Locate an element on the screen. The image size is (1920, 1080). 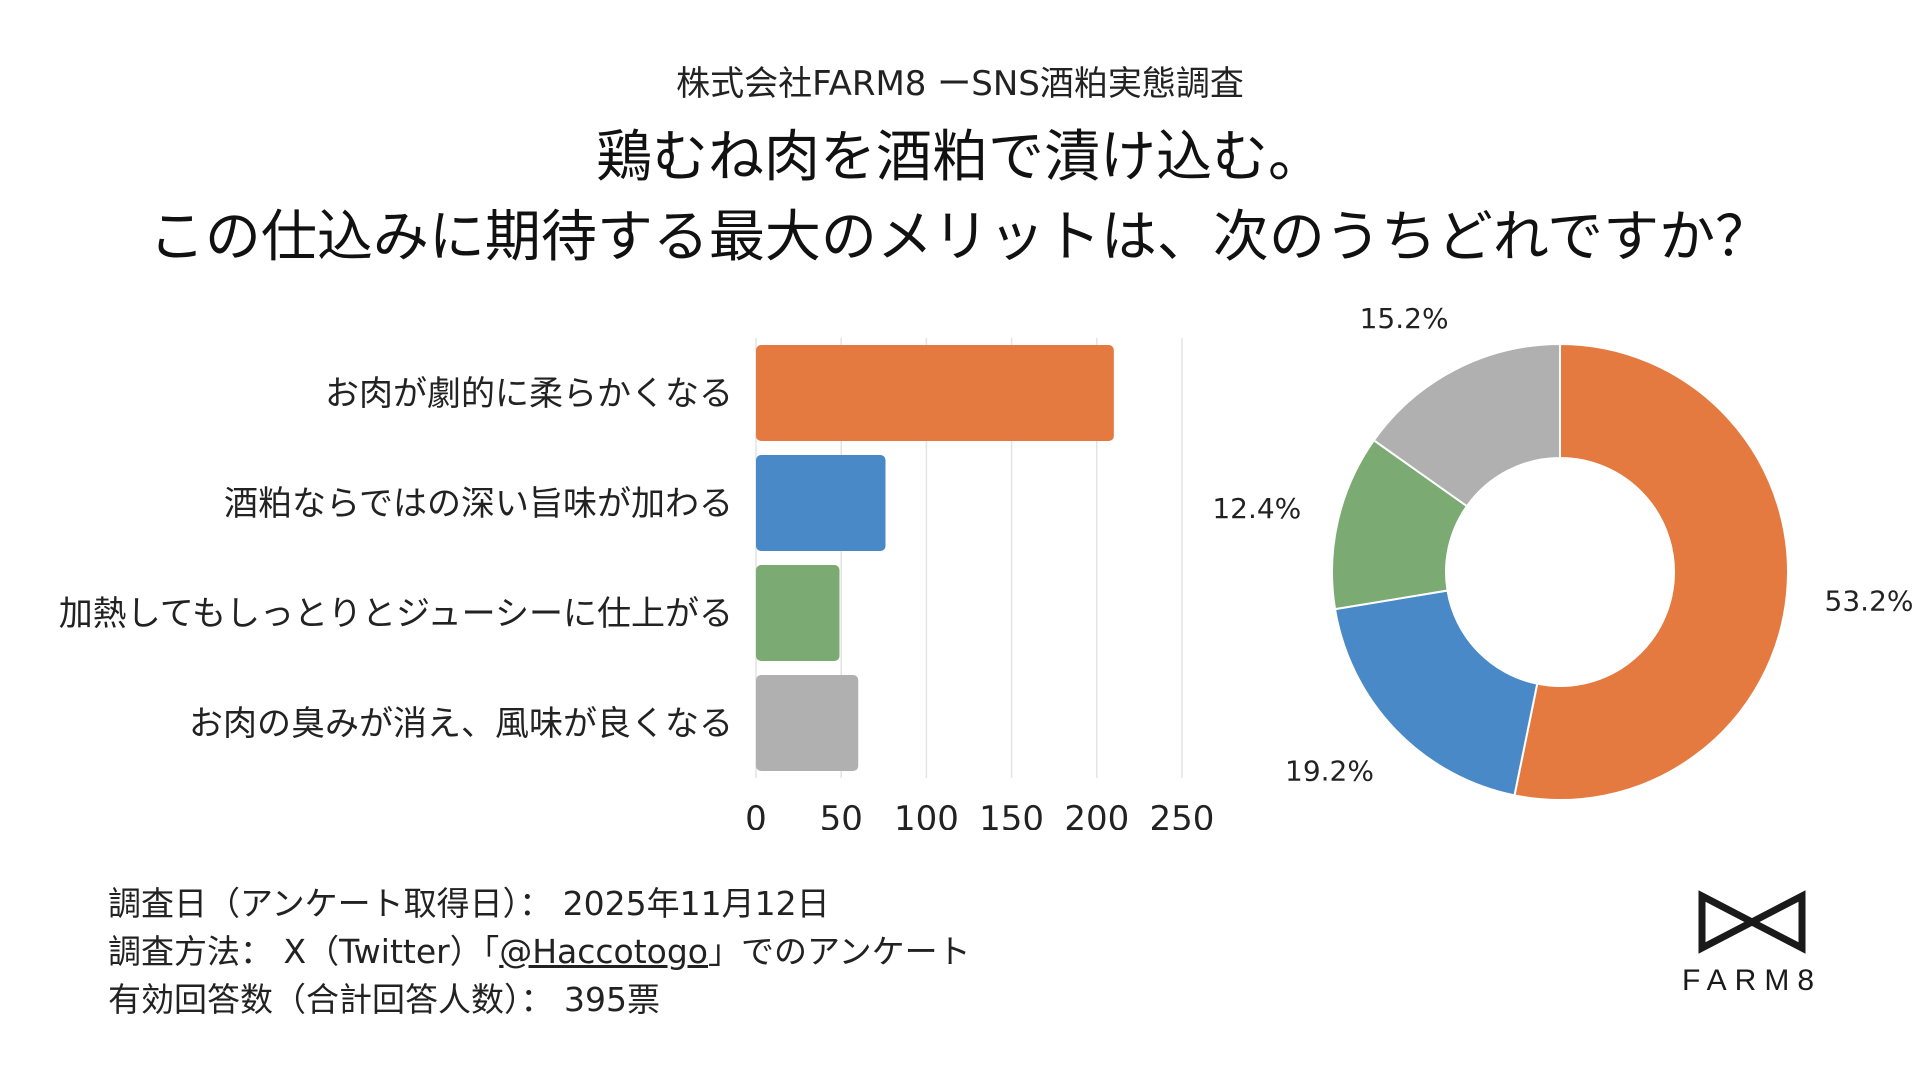
donut-percent-label: 15.2% is located at coordinates (1404, 318).